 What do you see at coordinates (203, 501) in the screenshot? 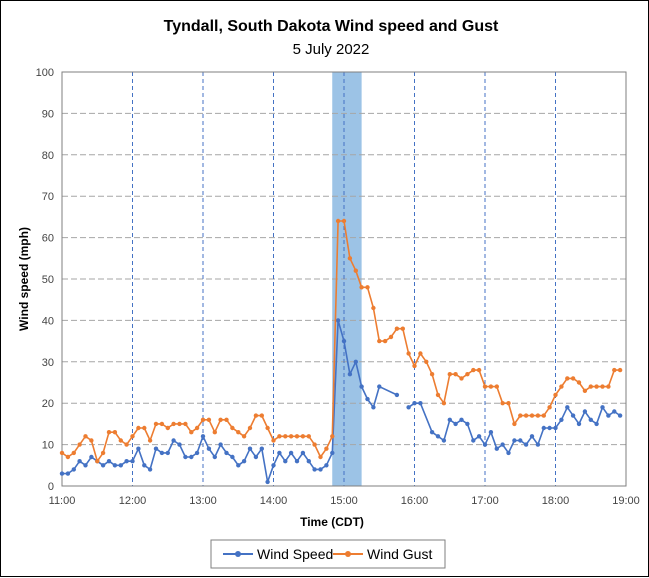
I see `x-tick-label: 13:00` at bounding box center [203, 501].